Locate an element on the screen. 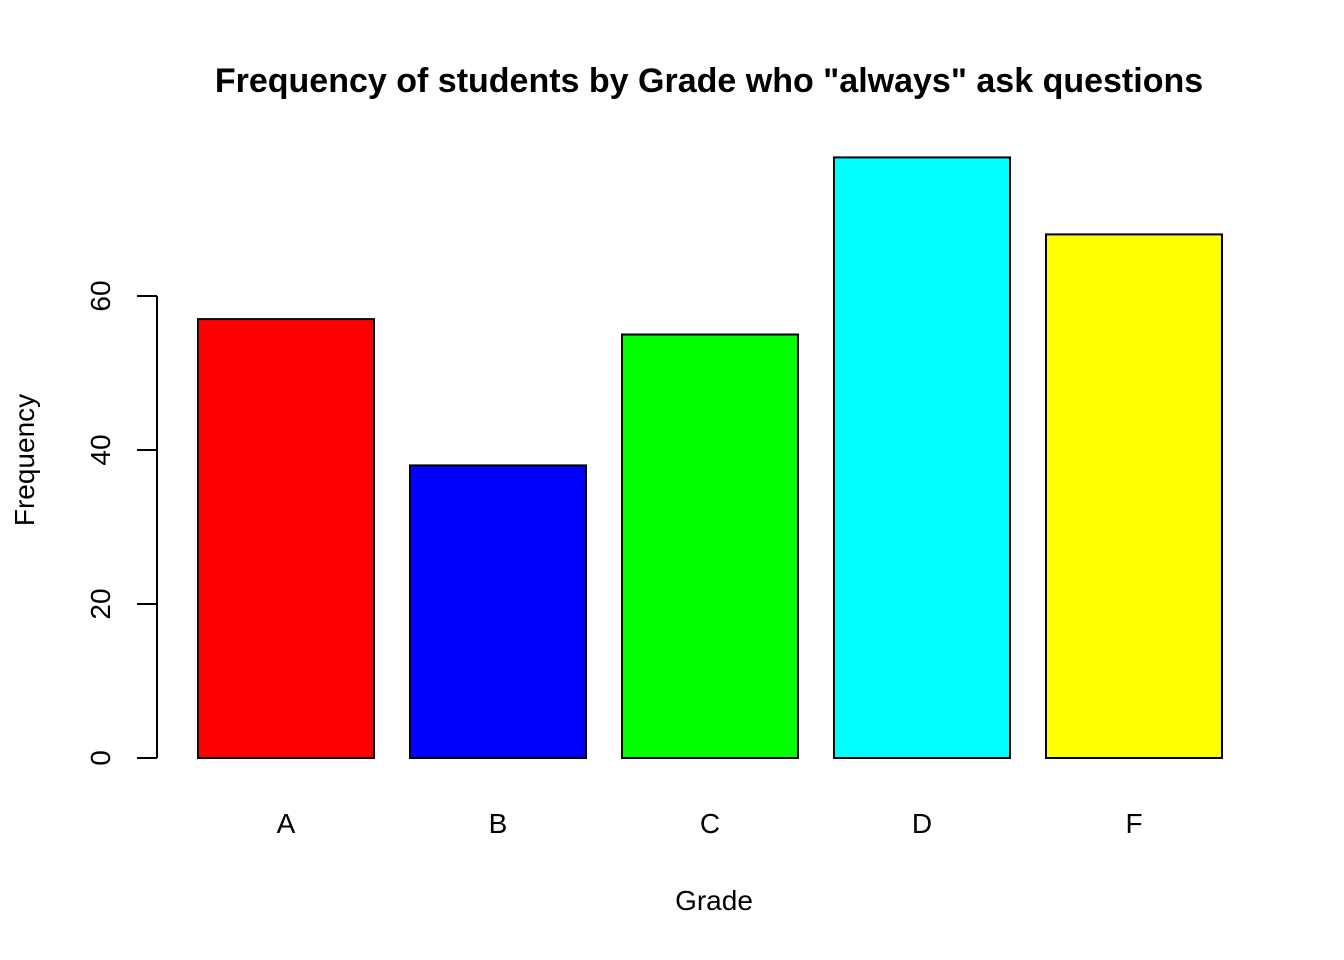  y-tick-label-0: 0 is located at coordinates (100, 758).